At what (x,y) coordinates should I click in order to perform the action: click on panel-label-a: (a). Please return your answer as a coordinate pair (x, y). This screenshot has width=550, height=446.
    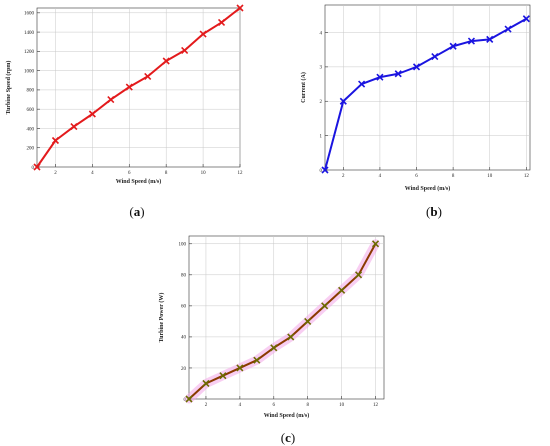
    Looking at the image, I should click on (136, 211).